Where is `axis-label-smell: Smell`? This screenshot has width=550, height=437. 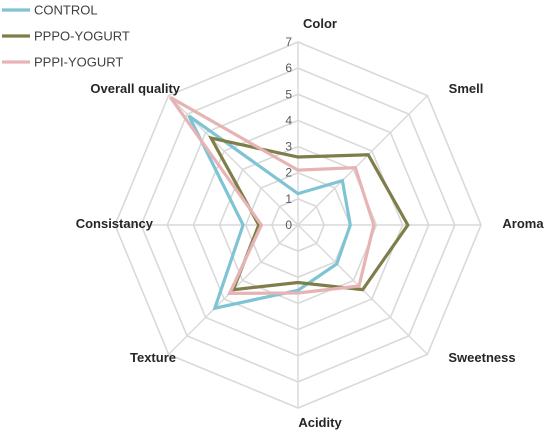 axis-label-smell: Smell is located at coordinates (466, 88).